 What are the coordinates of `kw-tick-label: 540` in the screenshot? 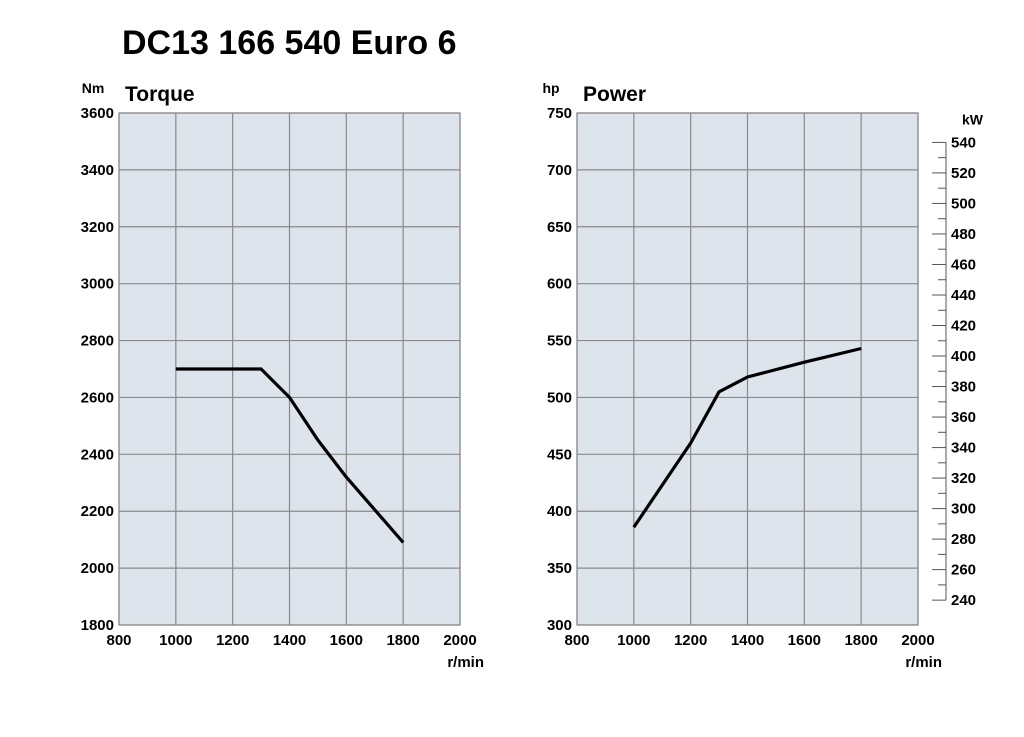 It's located at (963, 142).